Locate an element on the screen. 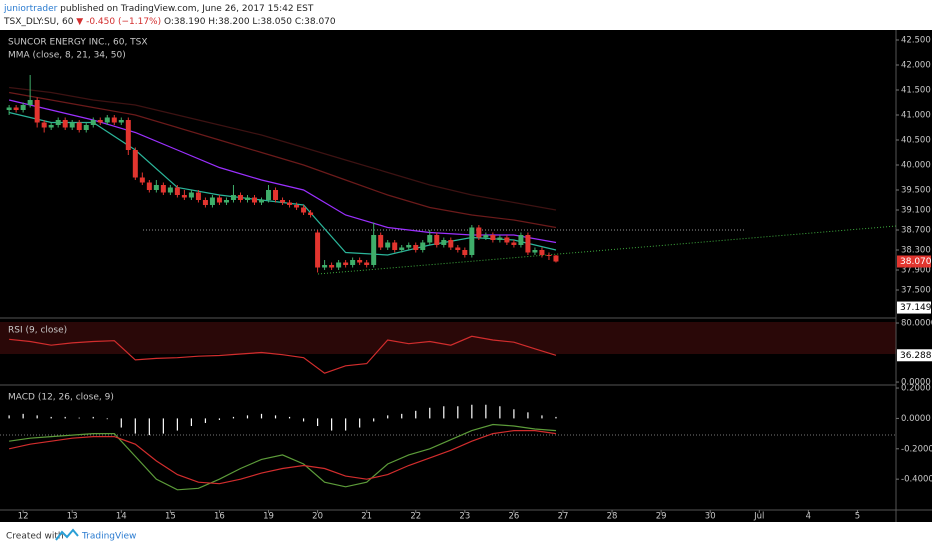  value-label-box is located at coordinates (914, 355).